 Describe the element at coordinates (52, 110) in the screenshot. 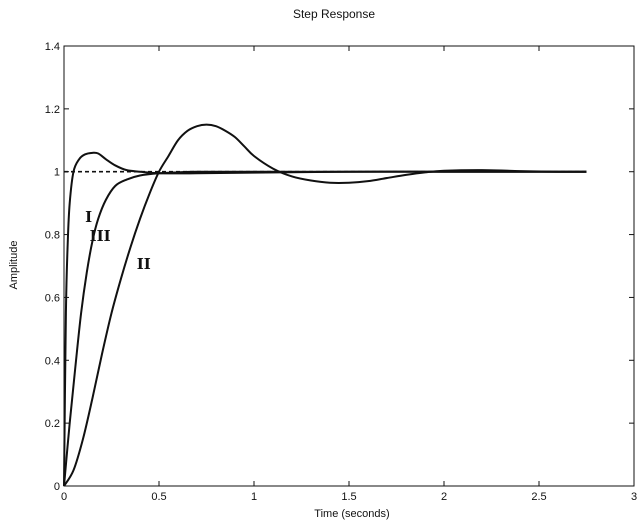

I see `y-tick-label: 1.2` at that location.